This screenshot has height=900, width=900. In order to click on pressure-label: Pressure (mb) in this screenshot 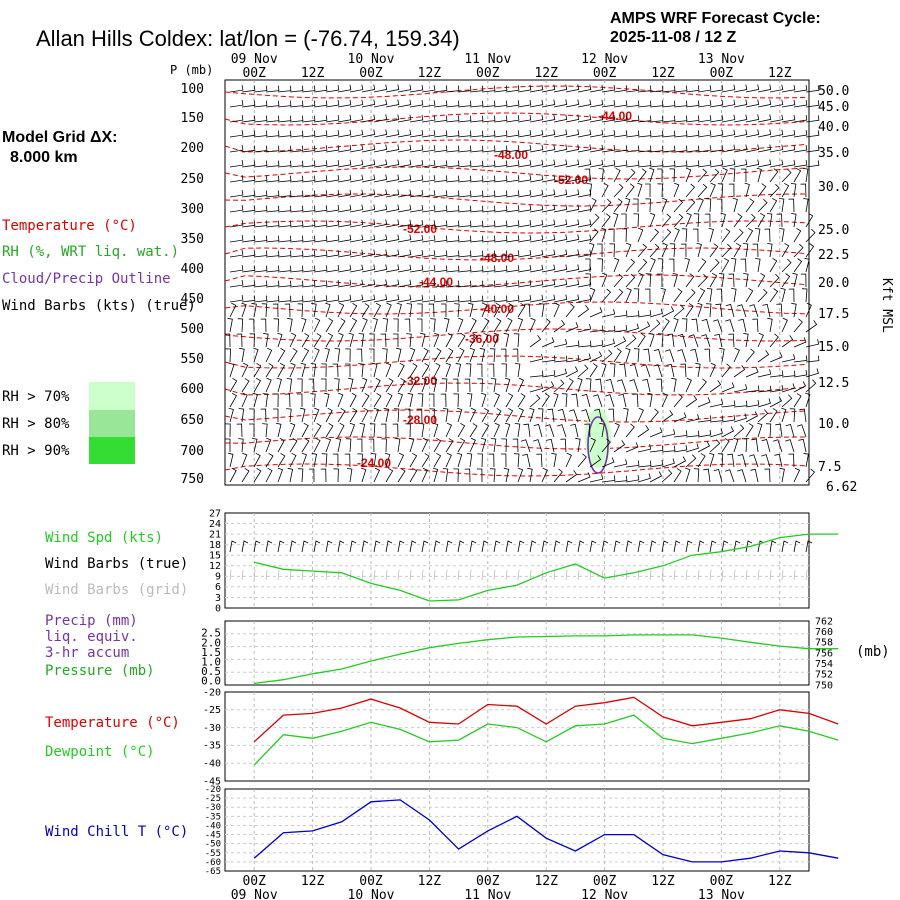, I will do `click(100, 671)`.